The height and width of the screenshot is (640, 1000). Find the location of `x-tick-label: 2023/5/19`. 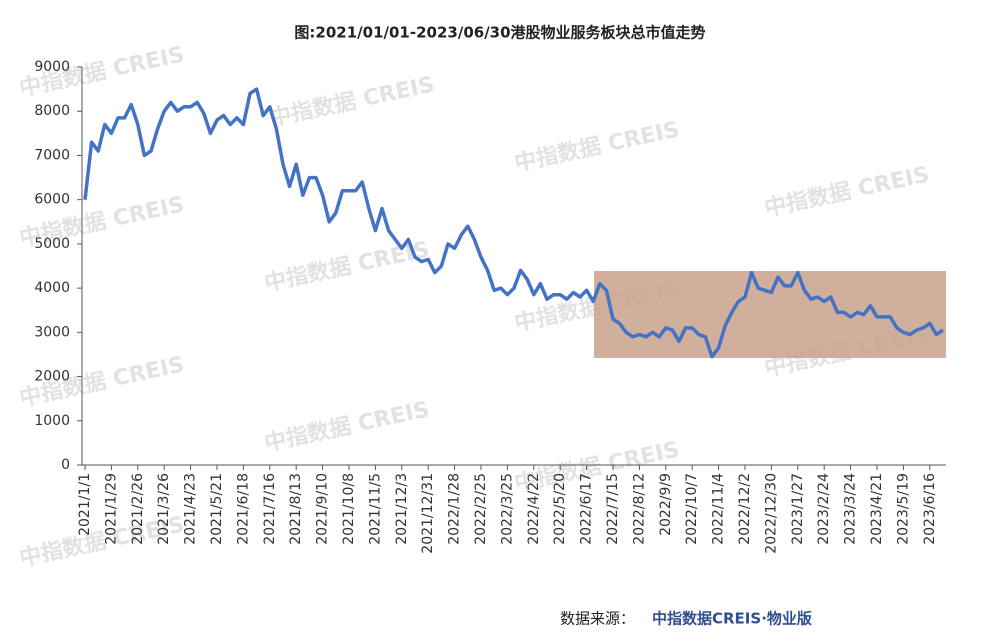

x-tick-label: 2023/5/19 is located at coordinates (903, 509).